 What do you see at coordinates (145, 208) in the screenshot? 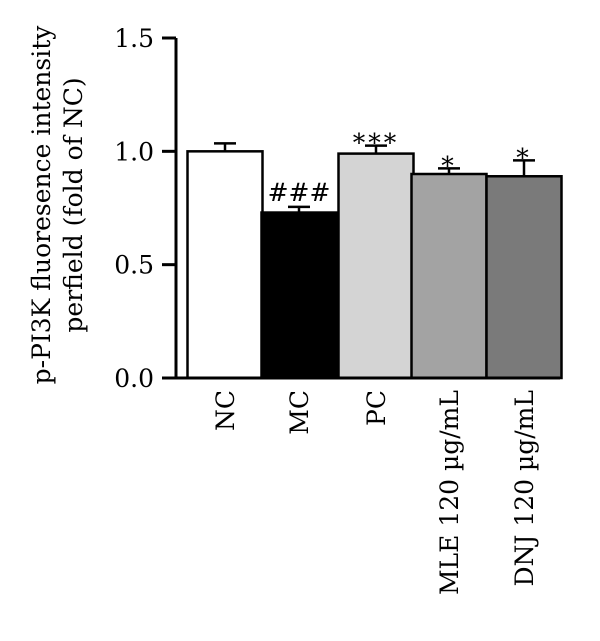
I see `y-axis-ticks: 0.0 0.5 1.0 1.5` at bounding box center [145, 208].